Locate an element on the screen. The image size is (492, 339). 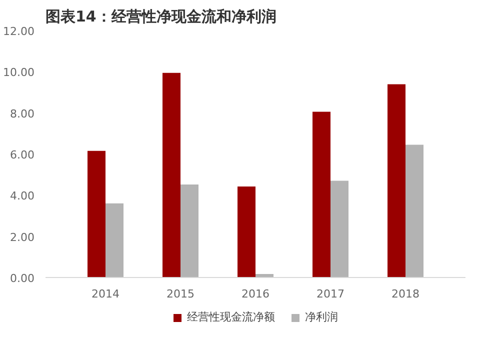
x-tick-label: 2014 is located at coordinates (106, 294).